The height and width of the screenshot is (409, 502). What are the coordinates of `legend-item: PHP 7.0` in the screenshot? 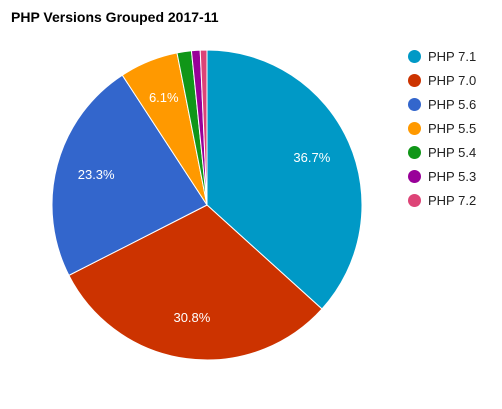 It's located at (442, 80).